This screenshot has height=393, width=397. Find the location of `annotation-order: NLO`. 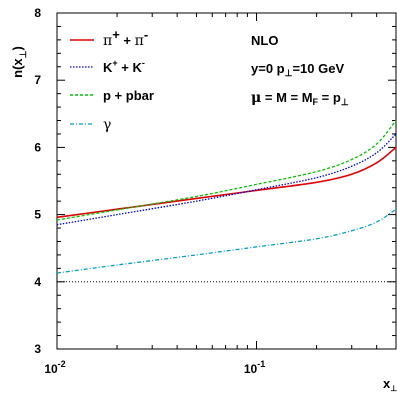

annotation-order: NLO is located at coordinates (264, 40).